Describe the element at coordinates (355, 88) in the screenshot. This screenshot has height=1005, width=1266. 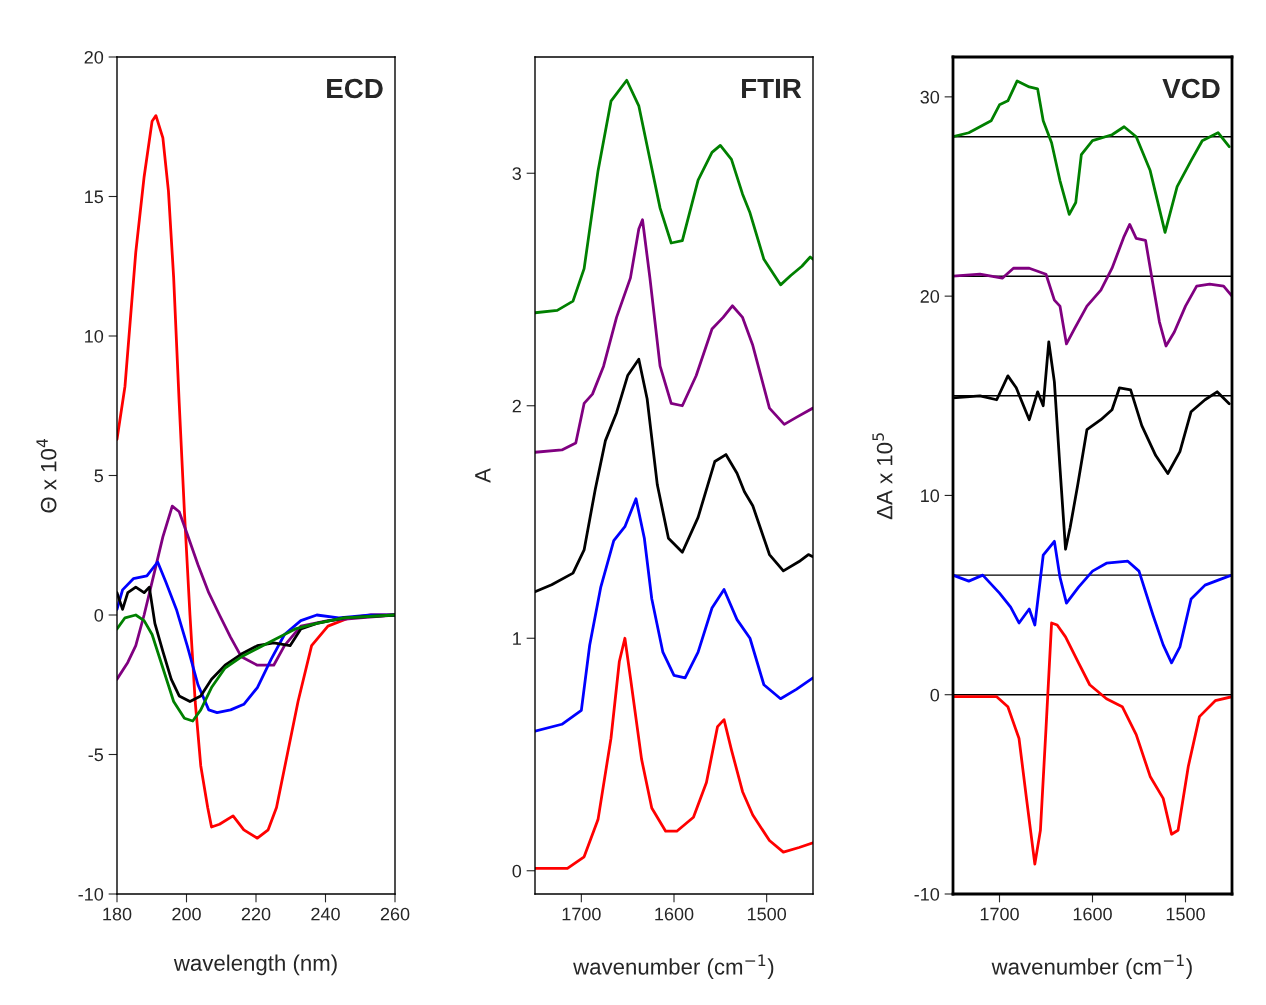
I see `text: ECD` at that location.